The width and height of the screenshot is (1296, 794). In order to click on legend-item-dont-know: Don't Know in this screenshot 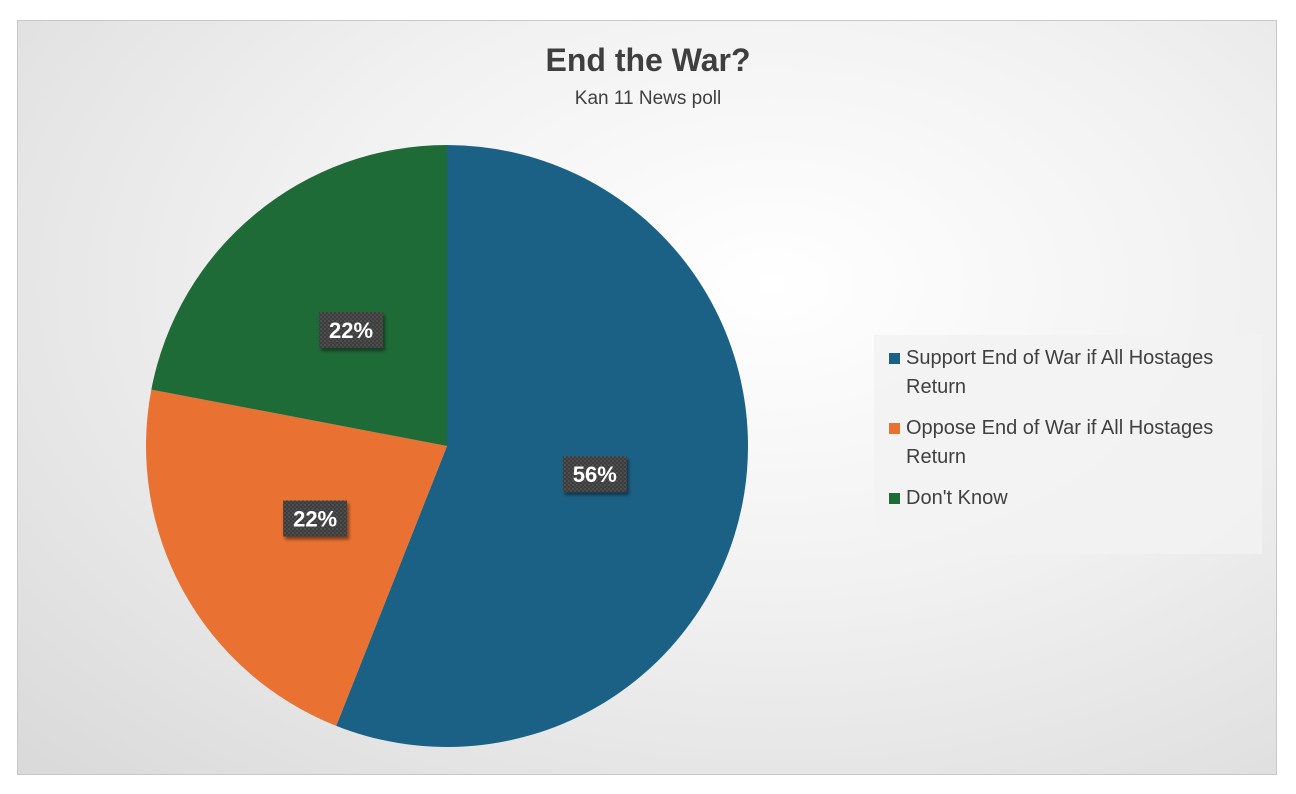, I will do `click(1074, 498)`.